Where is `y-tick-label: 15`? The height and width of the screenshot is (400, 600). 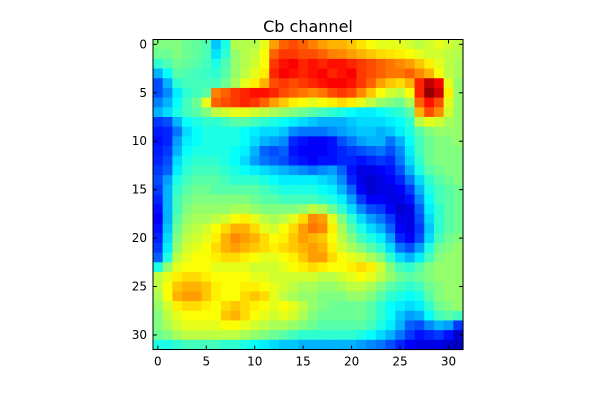
y-tick-label: 15 is located at coordinates (139, 190).